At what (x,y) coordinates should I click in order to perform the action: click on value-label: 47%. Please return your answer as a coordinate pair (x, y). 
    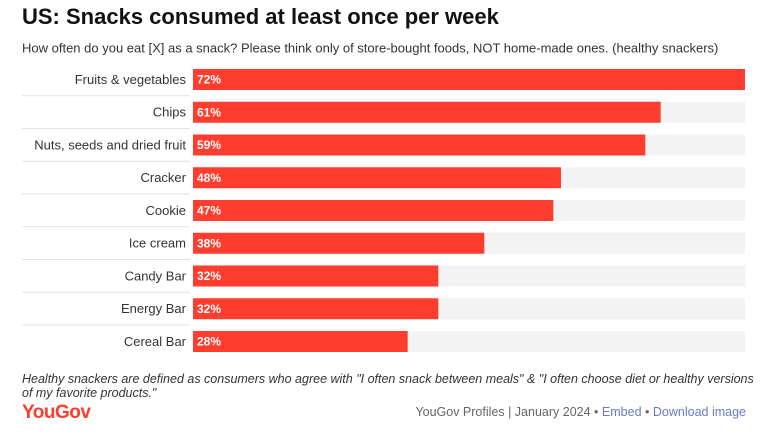
    Looking at the image, I should click on (209, 211).